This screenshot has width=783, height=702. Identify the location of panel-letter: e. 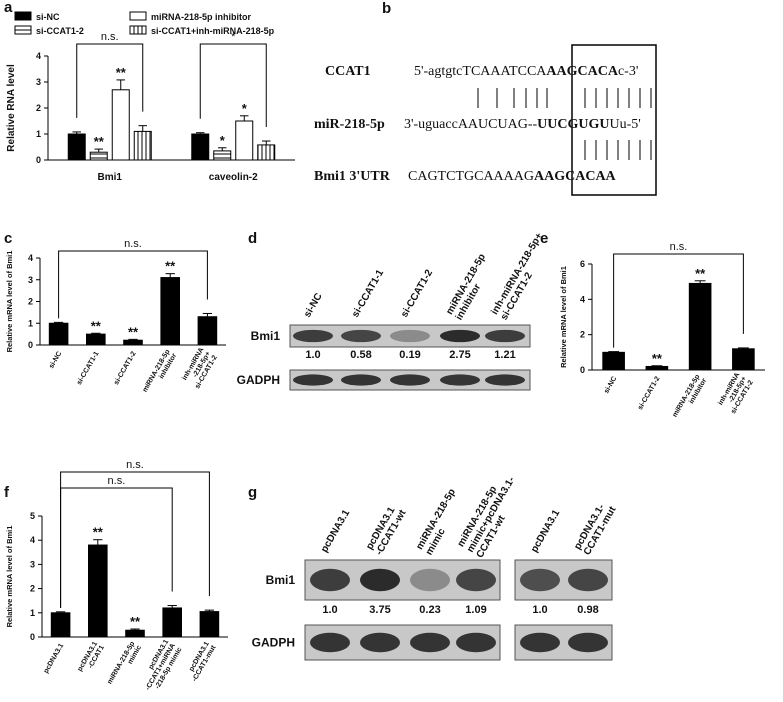
(544, 238).